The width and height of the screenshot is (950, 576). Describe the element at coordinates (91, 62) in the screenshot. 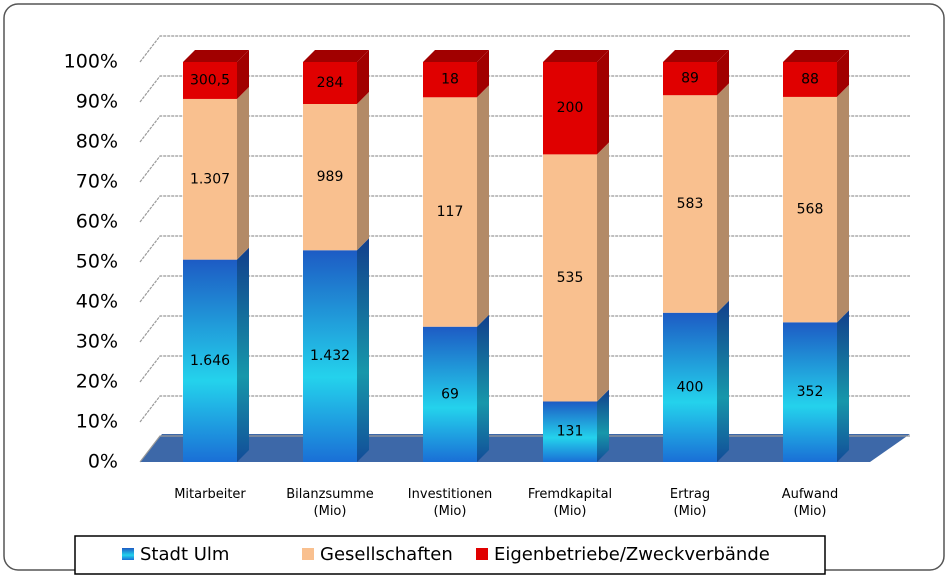

I see `y-tick-label: 100%` at that location.